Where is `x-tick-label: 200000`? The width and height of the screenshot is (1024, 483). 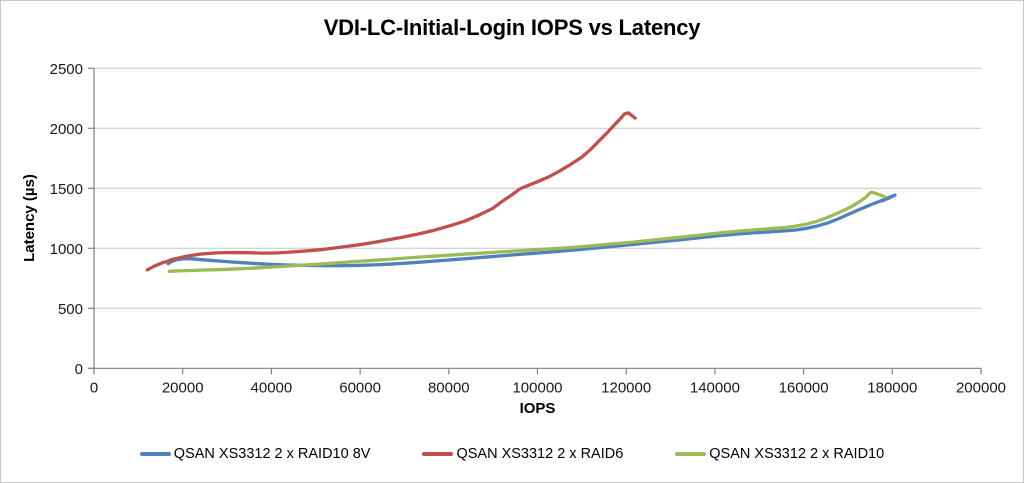 x-tick-label: 200000 is located at coordinates (981, 387).